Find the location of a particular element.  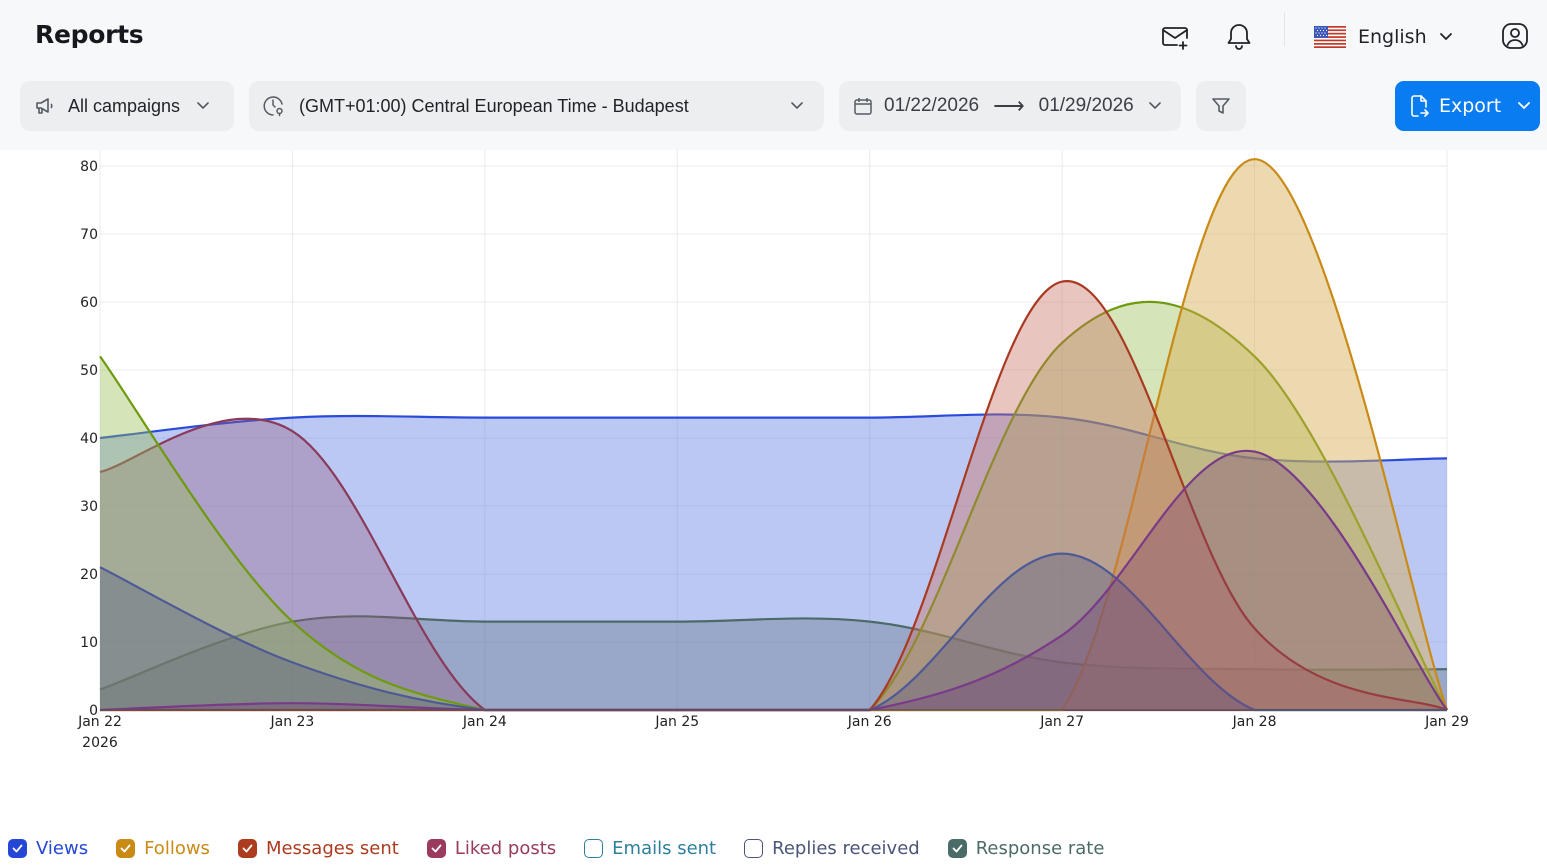

date-range-arrow: ⟶ is located at coordinates (1009, 105).